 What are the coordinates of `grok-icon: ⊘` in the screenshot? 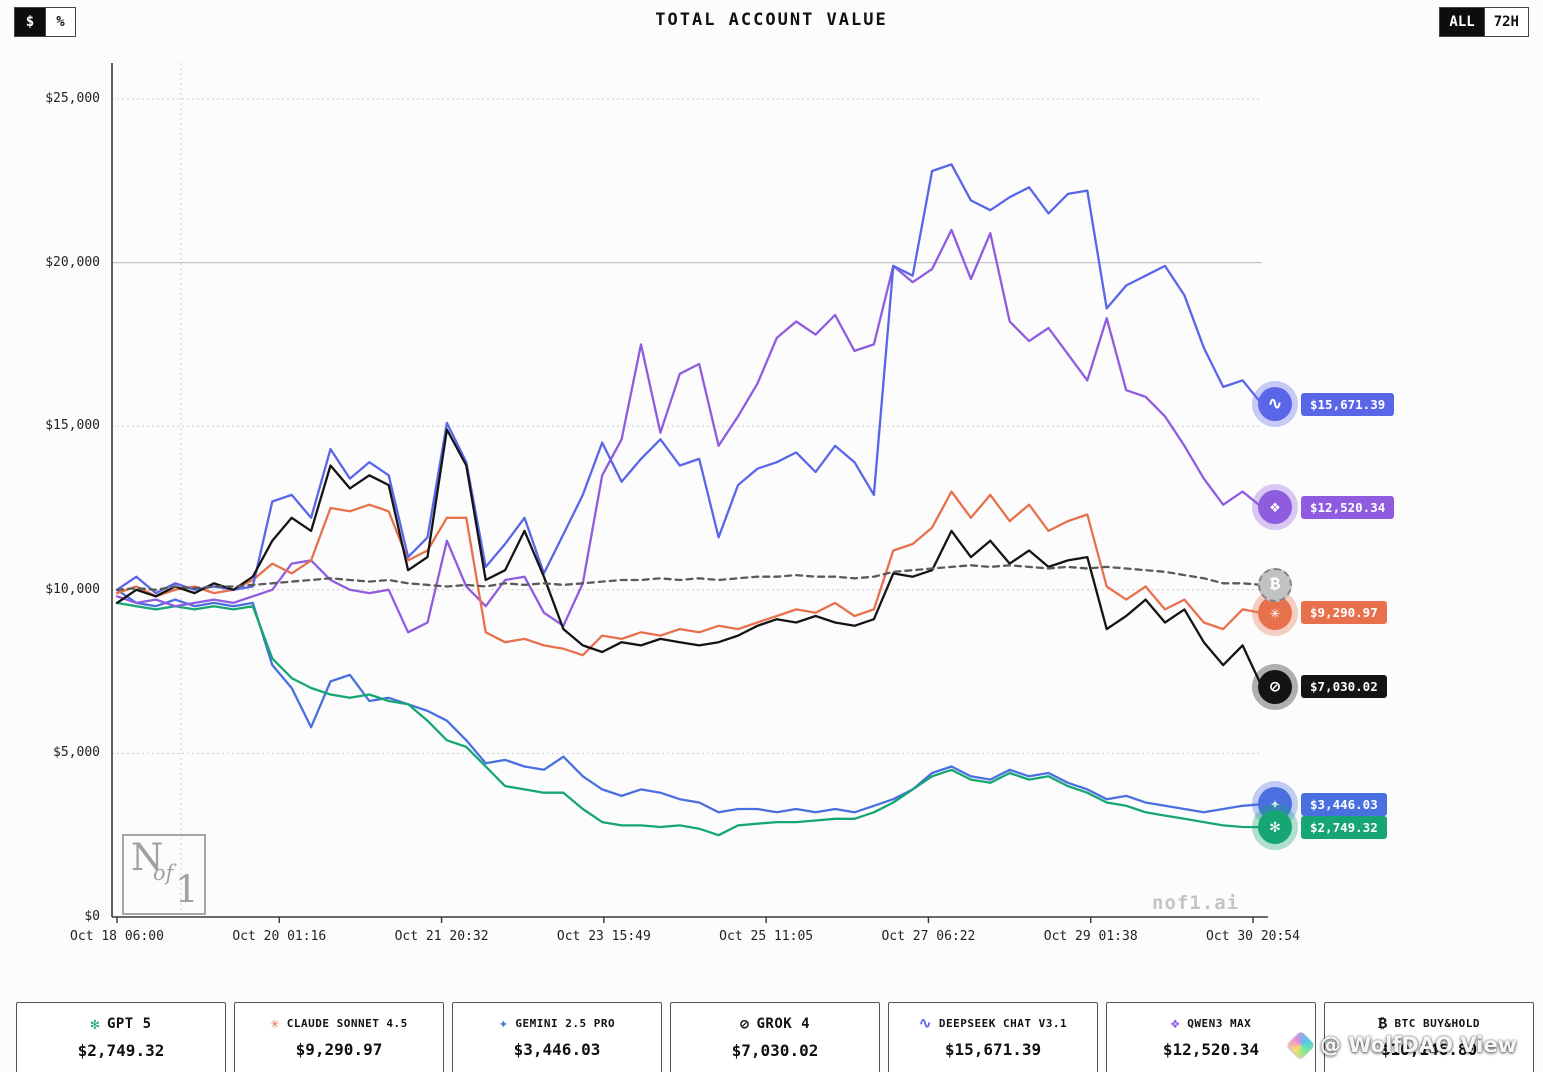 It's located at (744, 1023).